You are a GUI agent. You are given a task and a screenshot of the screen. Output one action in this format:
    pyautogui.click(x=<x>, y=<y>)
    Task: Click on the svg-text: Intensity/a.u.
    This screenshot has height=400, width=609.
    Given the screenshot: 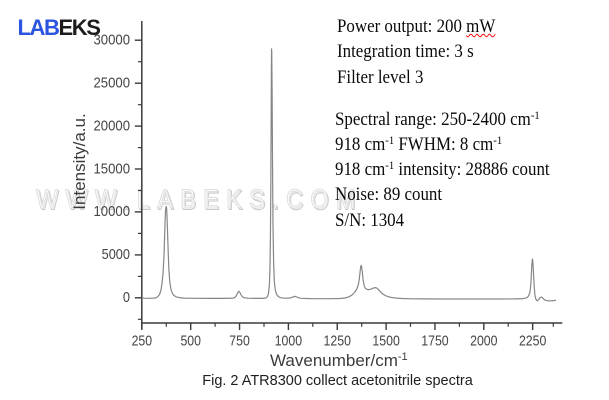 What is the action you would take?
    pyautogui.click(x=79, y=161)
    